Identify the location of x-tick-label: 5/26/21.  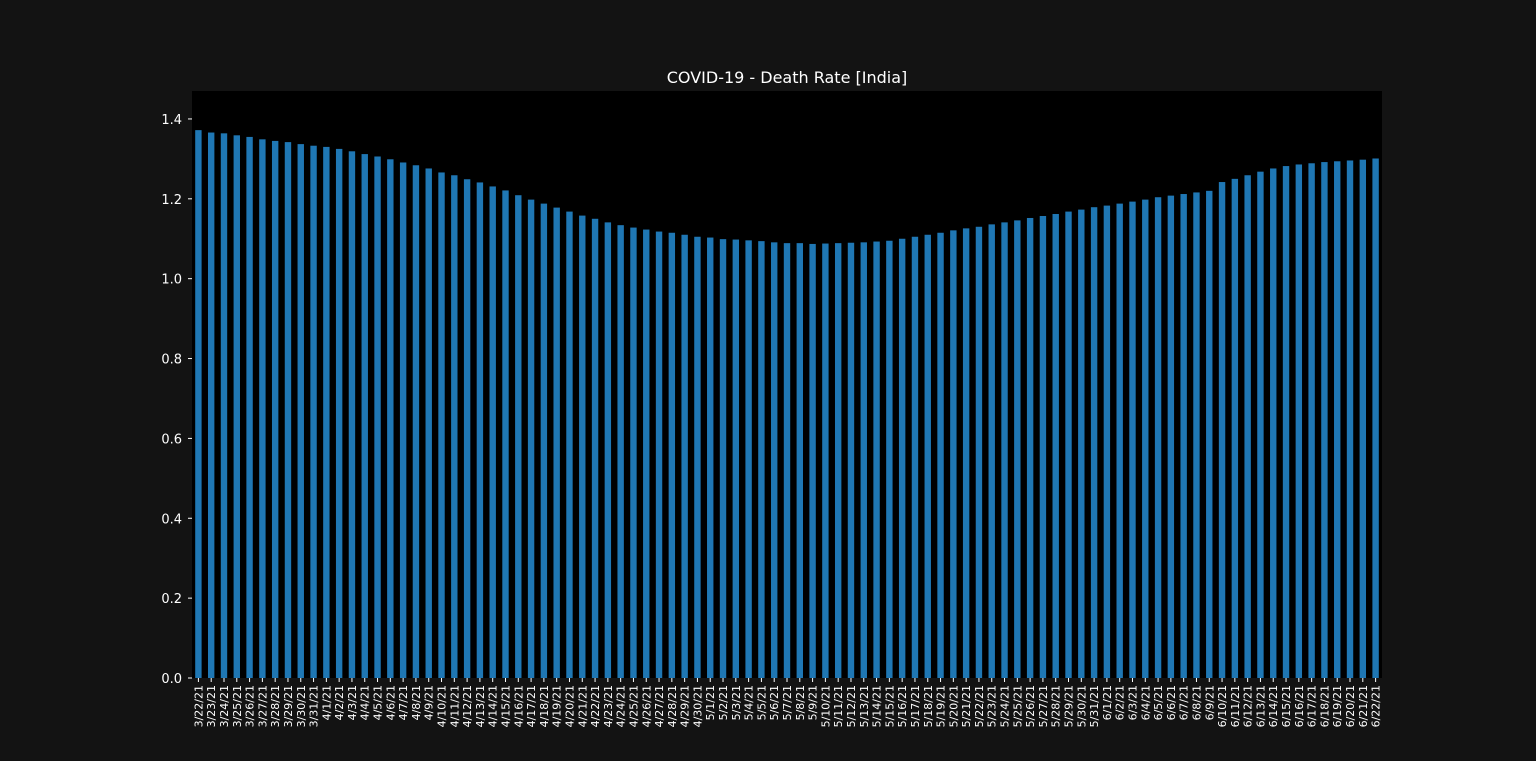
(1030, 706).